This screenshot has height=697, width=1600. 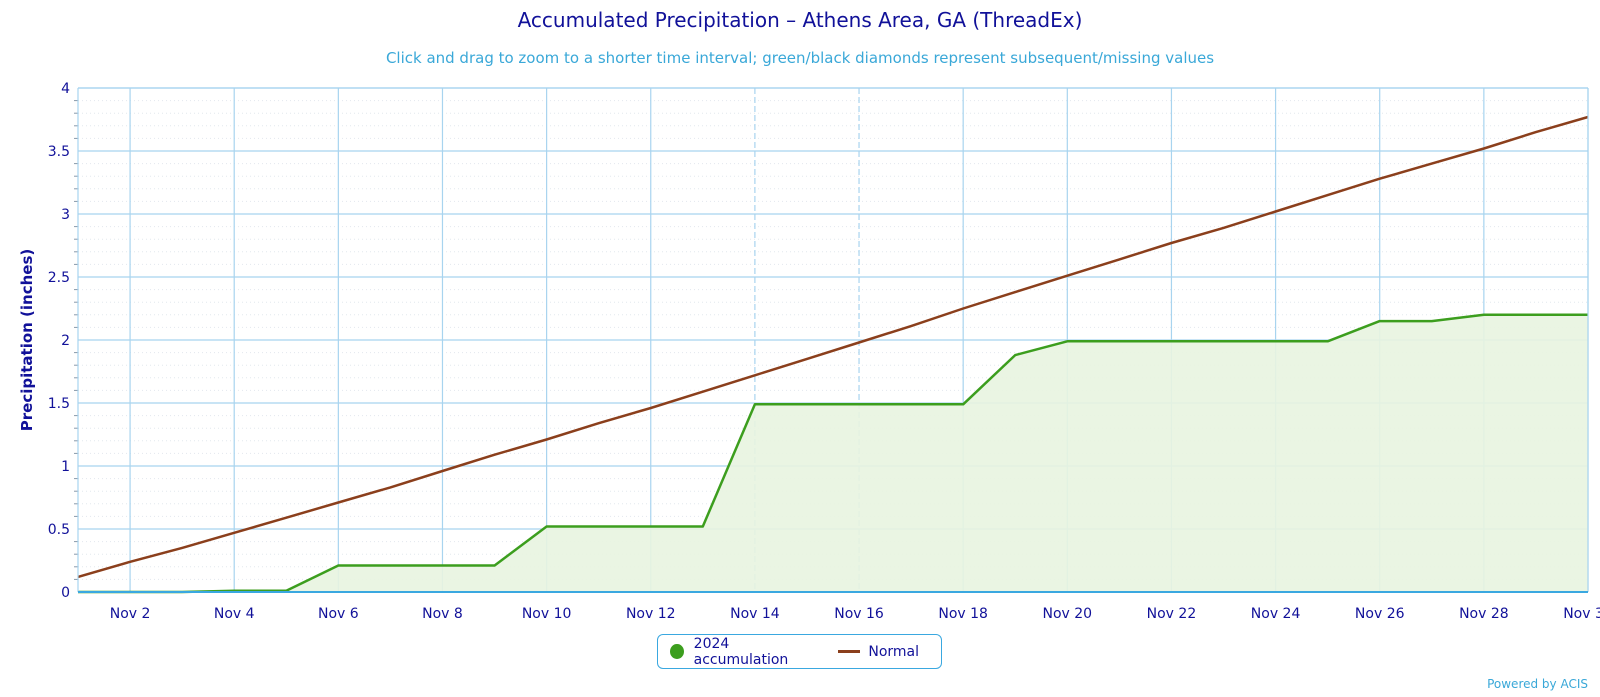 What do you see at coordinates (651, 614) in the screenshot?
I see `x-tick-label: Nov 12` at bounding box center [651, 614].